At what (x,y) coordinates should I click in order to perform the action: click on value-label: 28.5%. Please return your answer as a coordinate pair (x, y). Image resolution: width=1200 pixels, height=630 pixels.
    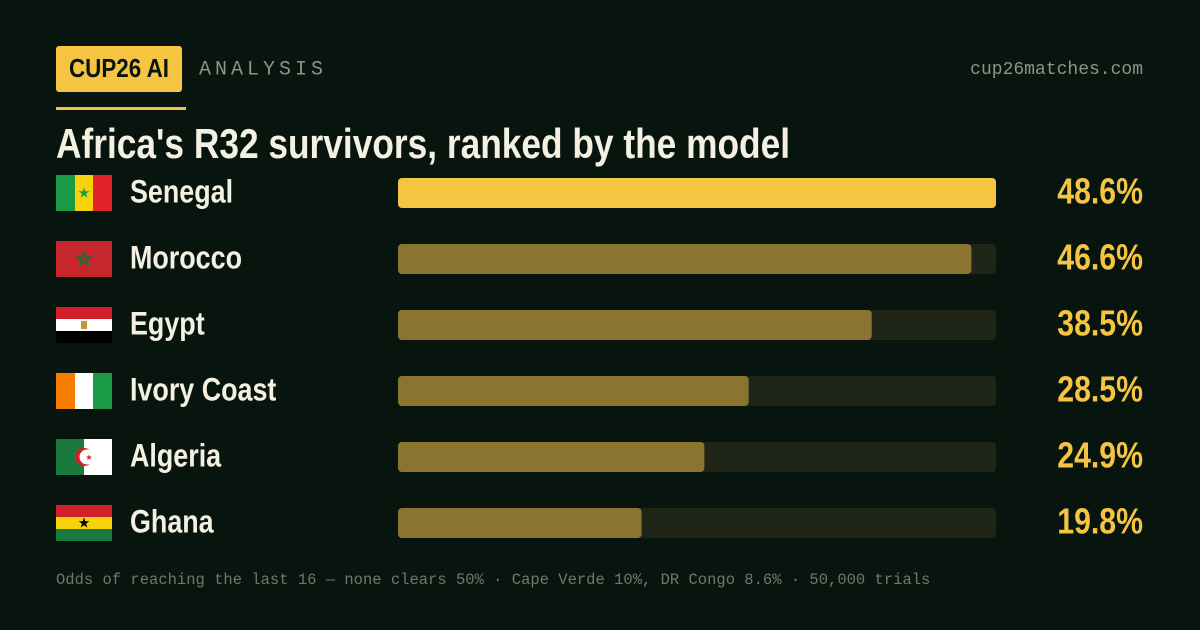
    Looking at the image, I should click on (1100, 390).